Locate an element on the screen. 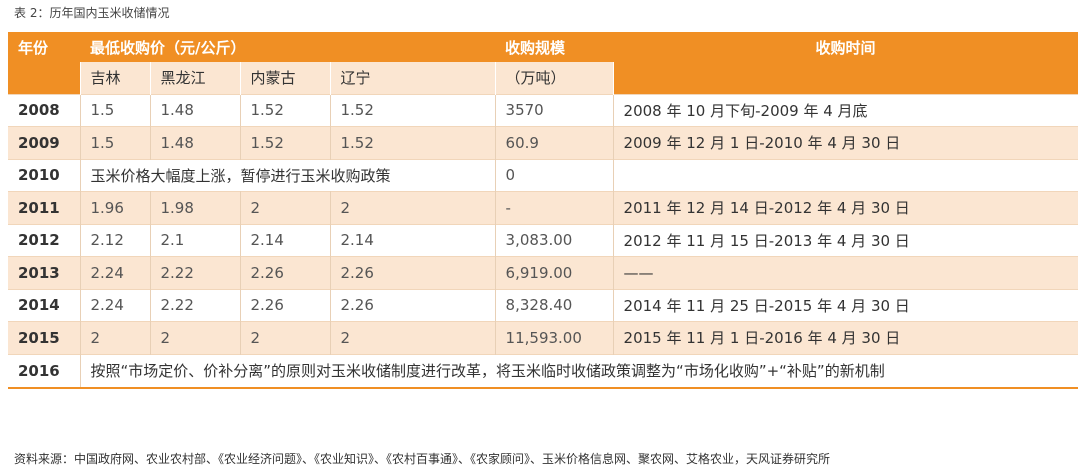  year-cell: 2013 is located at coordinates (44, 272).